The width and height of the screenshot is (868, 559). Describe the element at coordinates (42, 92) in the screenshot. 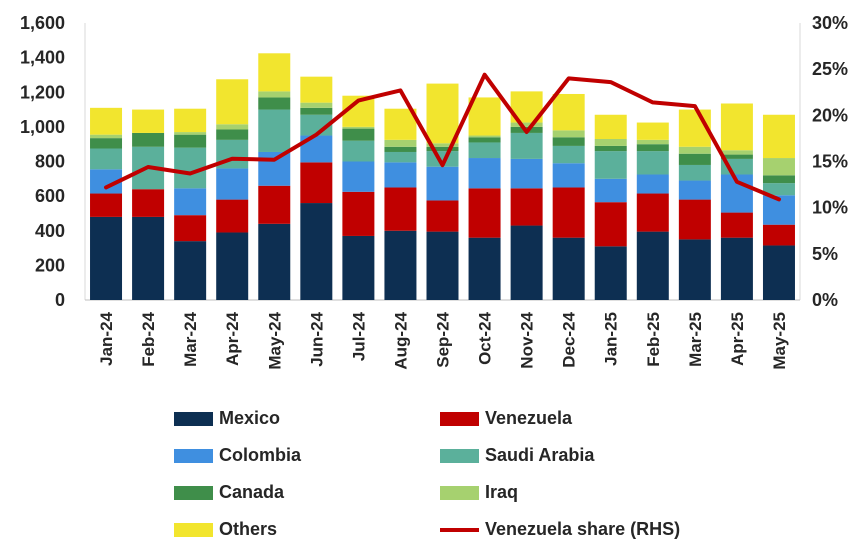

I see `y-left-tick-label: 1,200` at that location.